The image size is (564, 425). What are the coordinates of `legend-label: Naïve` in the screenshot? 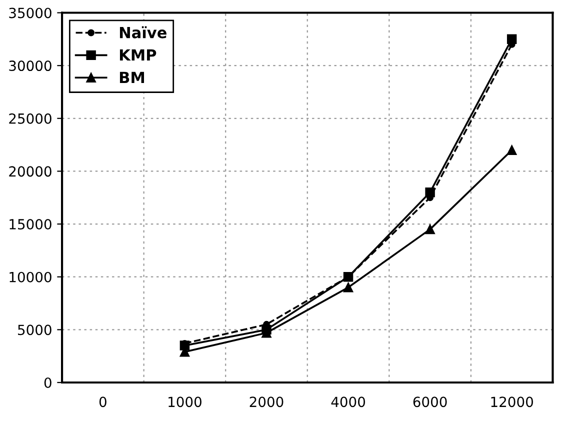 It's located at (143, 32).